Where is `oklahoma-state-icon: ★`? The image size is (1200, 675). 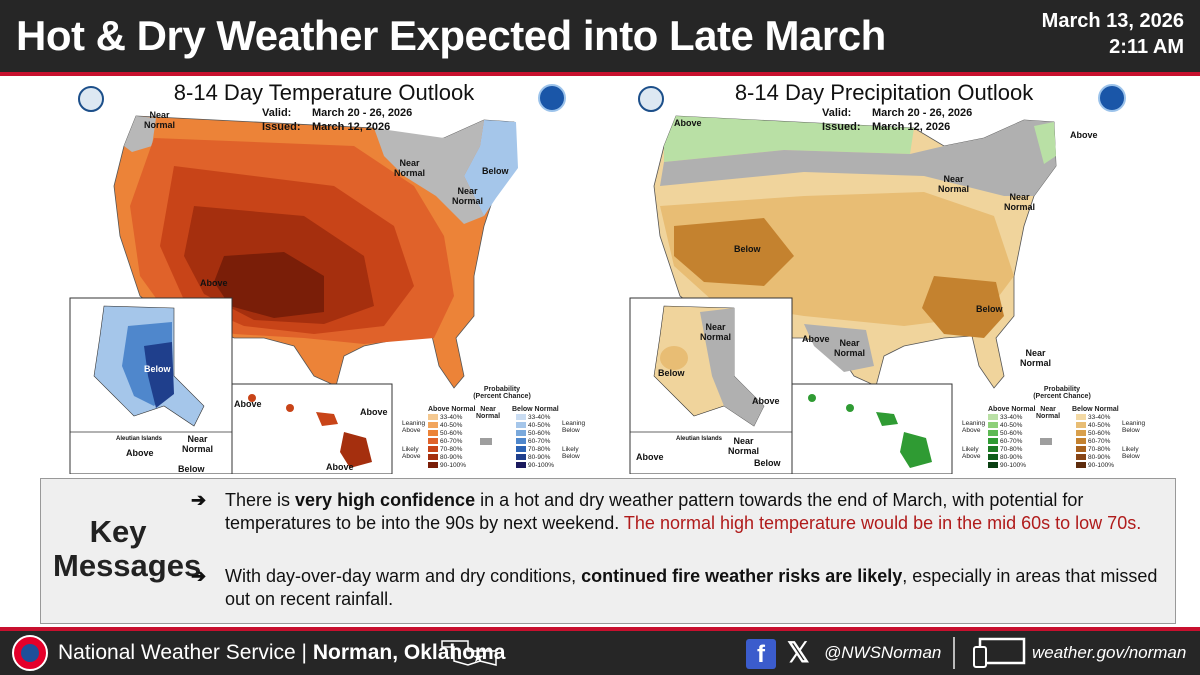
oklahoma-state-icon: ★ is located at coordinates (469, 653).